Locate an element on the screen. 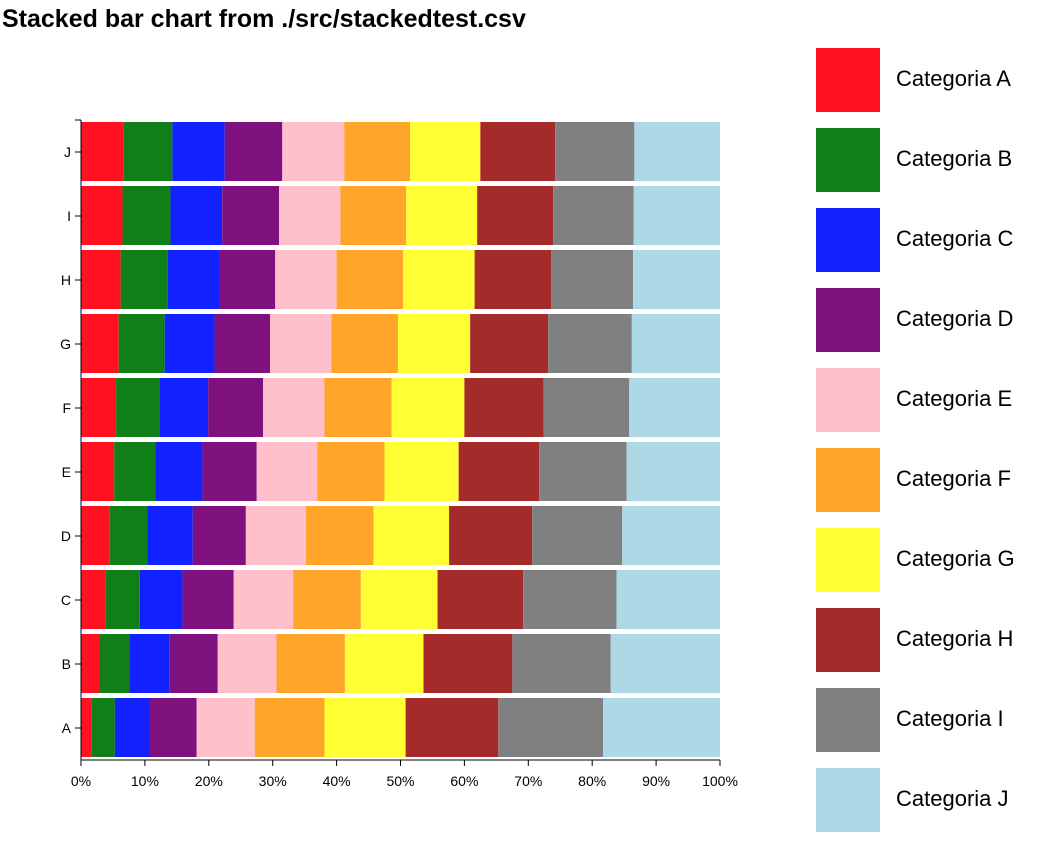  legend-label-1: Categoria A is located at coordinates (953, 78).